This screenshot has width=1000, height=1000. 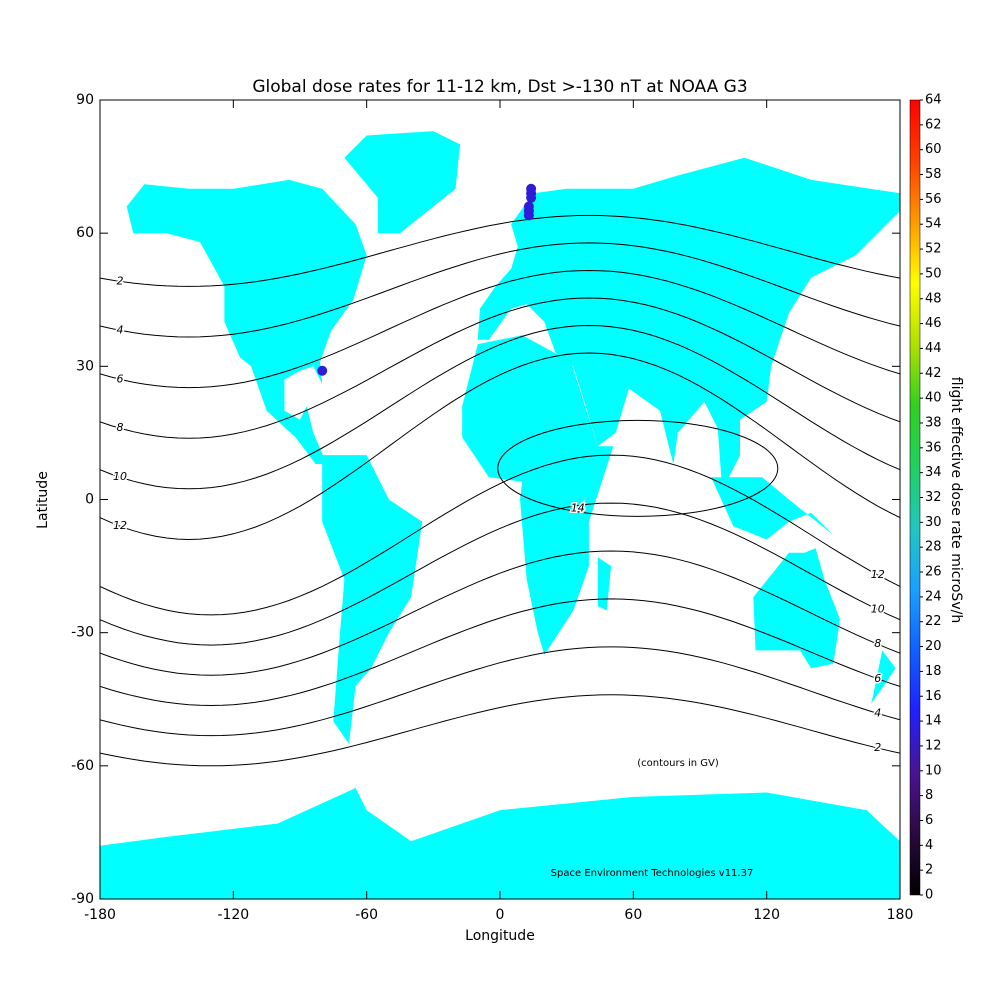 What do you see at coordinates (933, 497) in the screenshot?
I see `colorbar-tick-label: 32` at bounding box center [933, 497].